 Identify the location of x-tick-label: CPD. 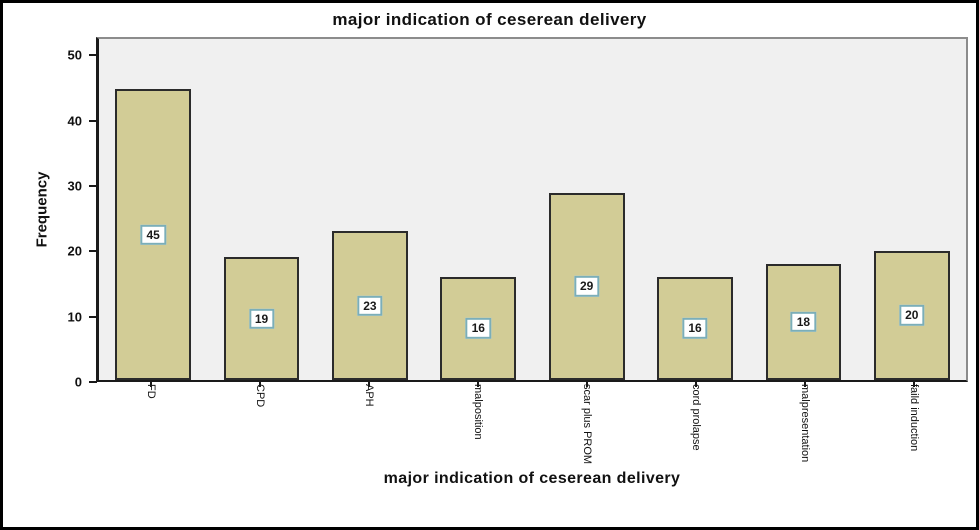
(260, 396).